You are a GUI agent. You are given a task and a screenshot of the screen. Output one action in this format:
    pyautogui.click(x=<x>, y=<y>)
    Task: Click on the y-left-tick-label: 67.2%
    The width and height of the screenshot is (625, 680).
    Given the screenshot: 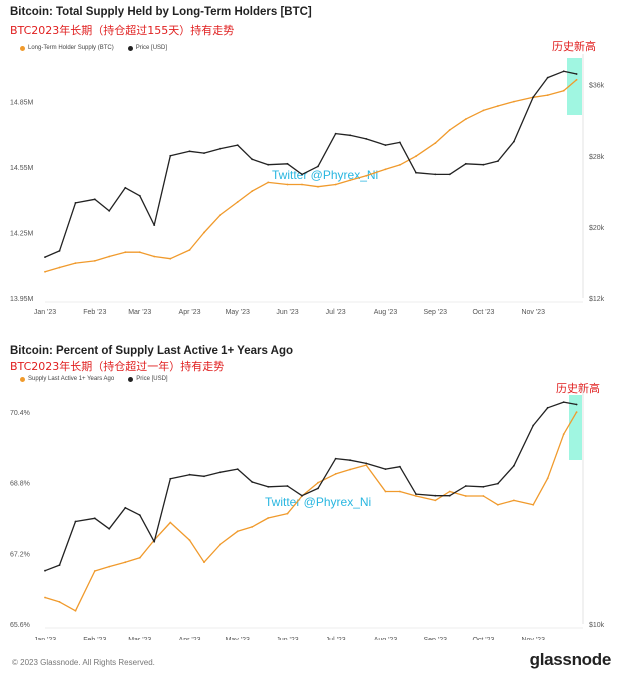 What is the action you would take?
    pyautogui.click(x=20, y=554)
    